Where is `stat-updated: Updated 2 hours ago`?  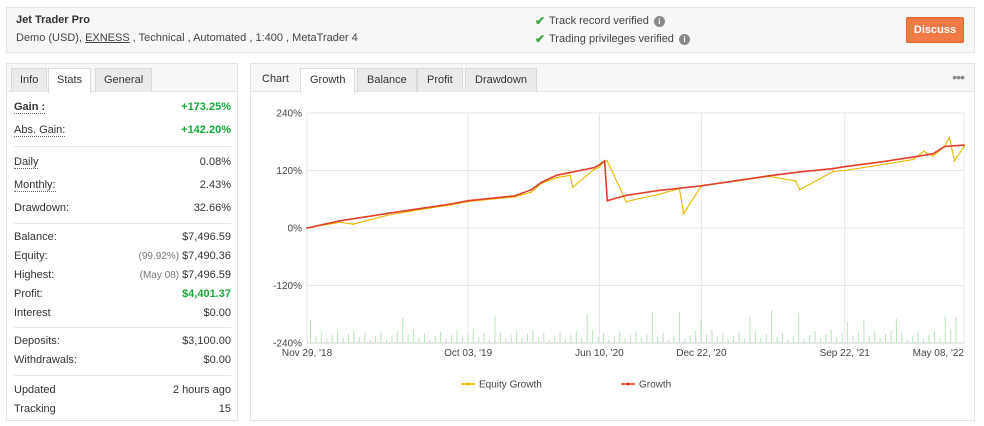 stat-updated: Updated 2 hours ago is located at coordinates (122, 392).